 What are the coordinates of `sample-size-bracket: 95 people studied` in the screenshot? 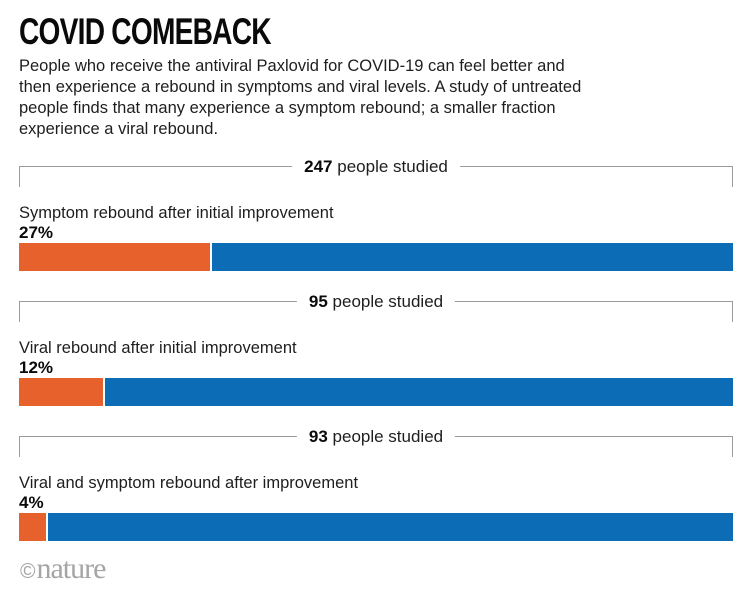 It's located at (376, 306).